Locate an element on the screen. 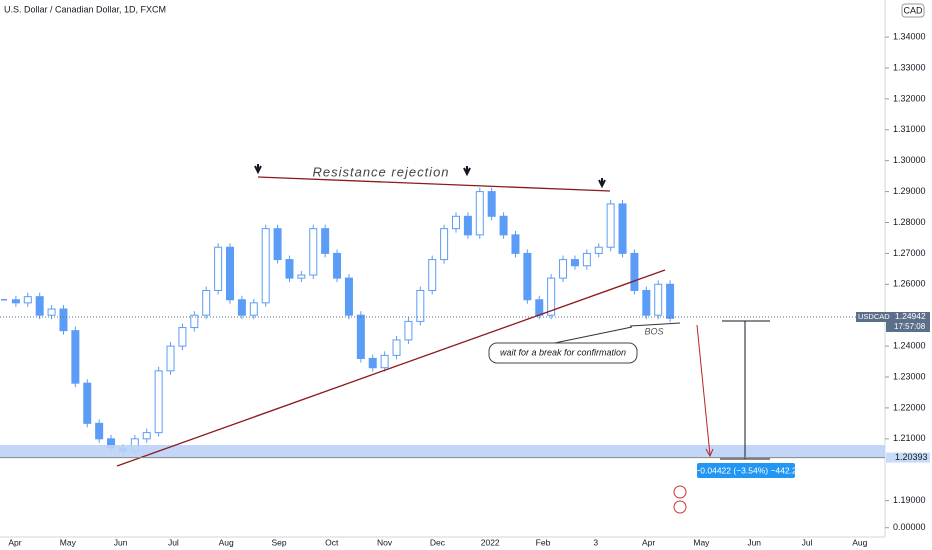 The height and width of the screenshot is (550, 932). symbol-label: USDCAD is located at coordinates (874, 316).